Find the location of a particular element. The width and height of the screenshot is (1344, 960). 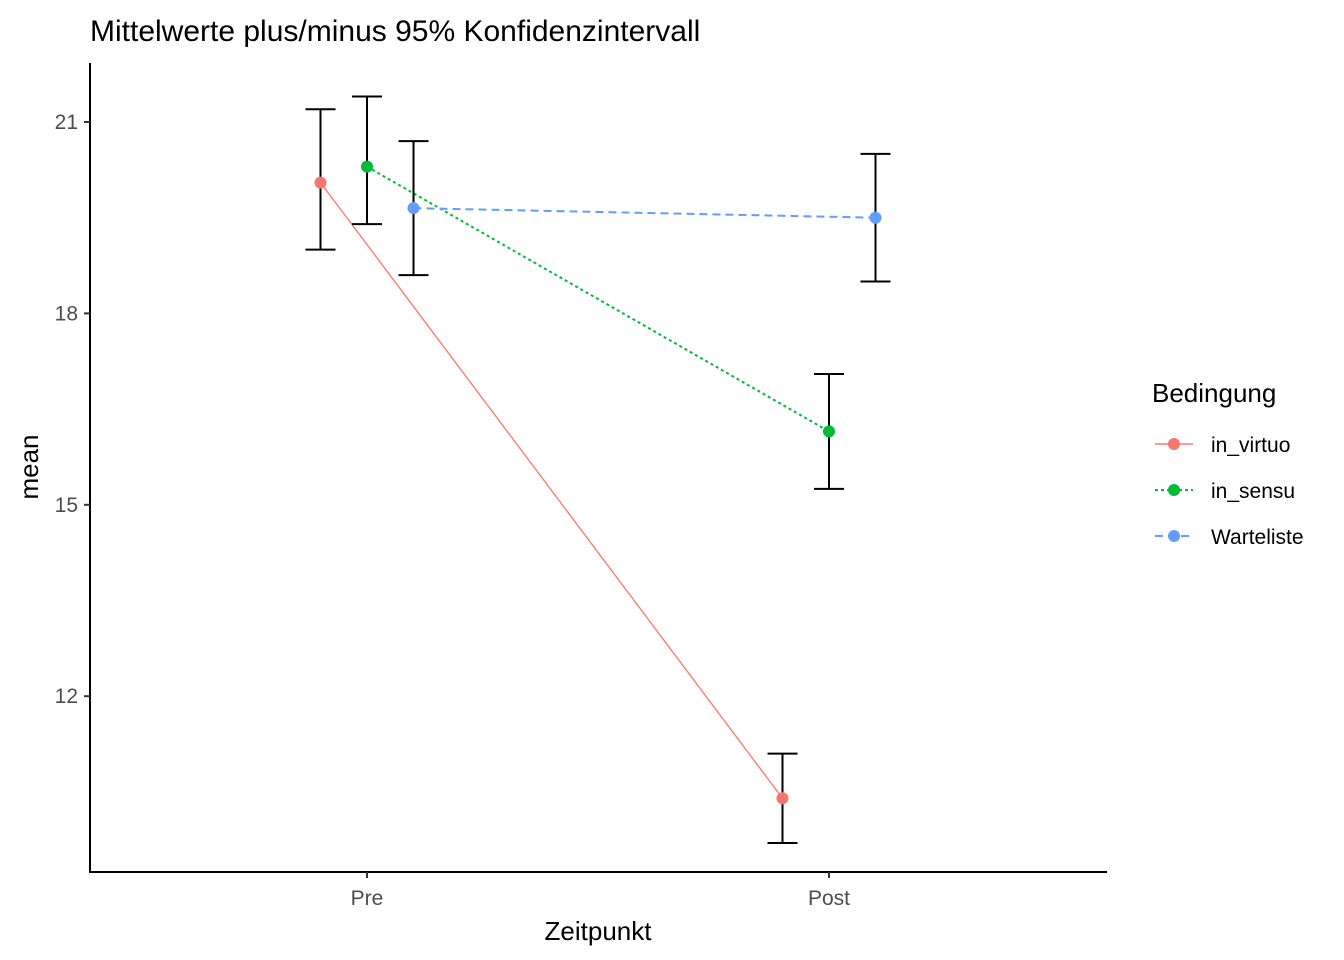

y-tick-label: 21 is located at coordinates (66, 122).